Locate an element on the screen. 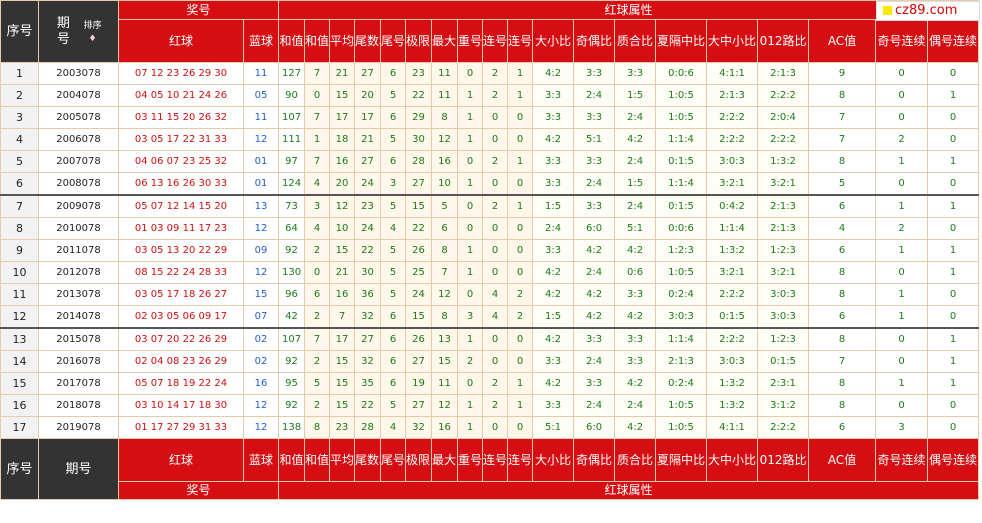  row-bms-ratio: 3:2:1 is located at coordinates (732, 272).